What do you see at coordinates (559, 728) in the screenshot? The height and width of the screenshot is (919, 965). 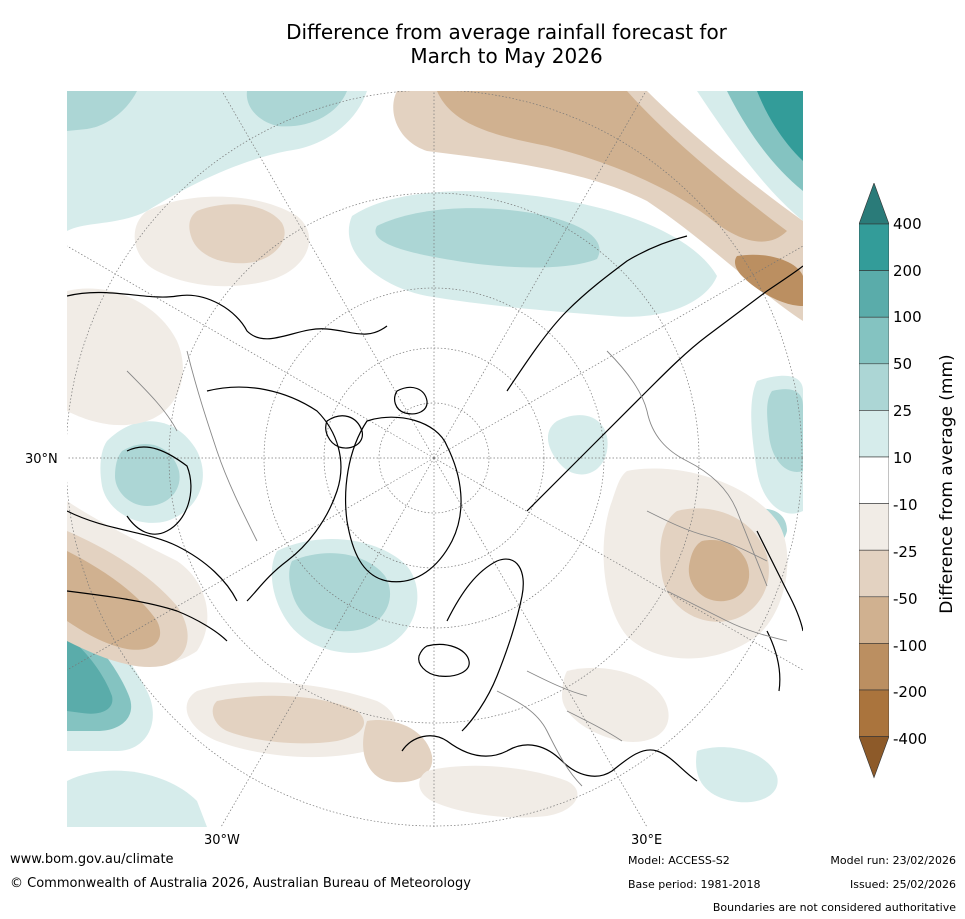 I see `border-europe` at bounding box center [559, 728].